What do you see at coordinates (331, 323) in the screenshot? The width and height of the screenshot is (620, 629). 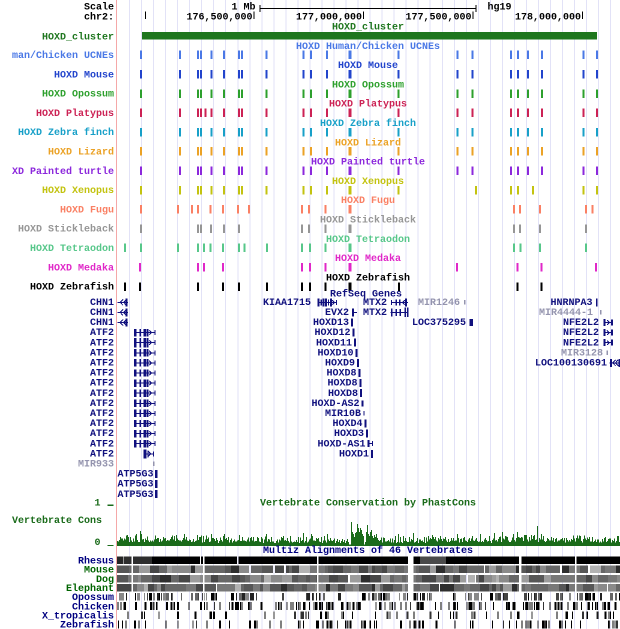 I see `svg-text: HOXD13` at bounding box center [331, 323].